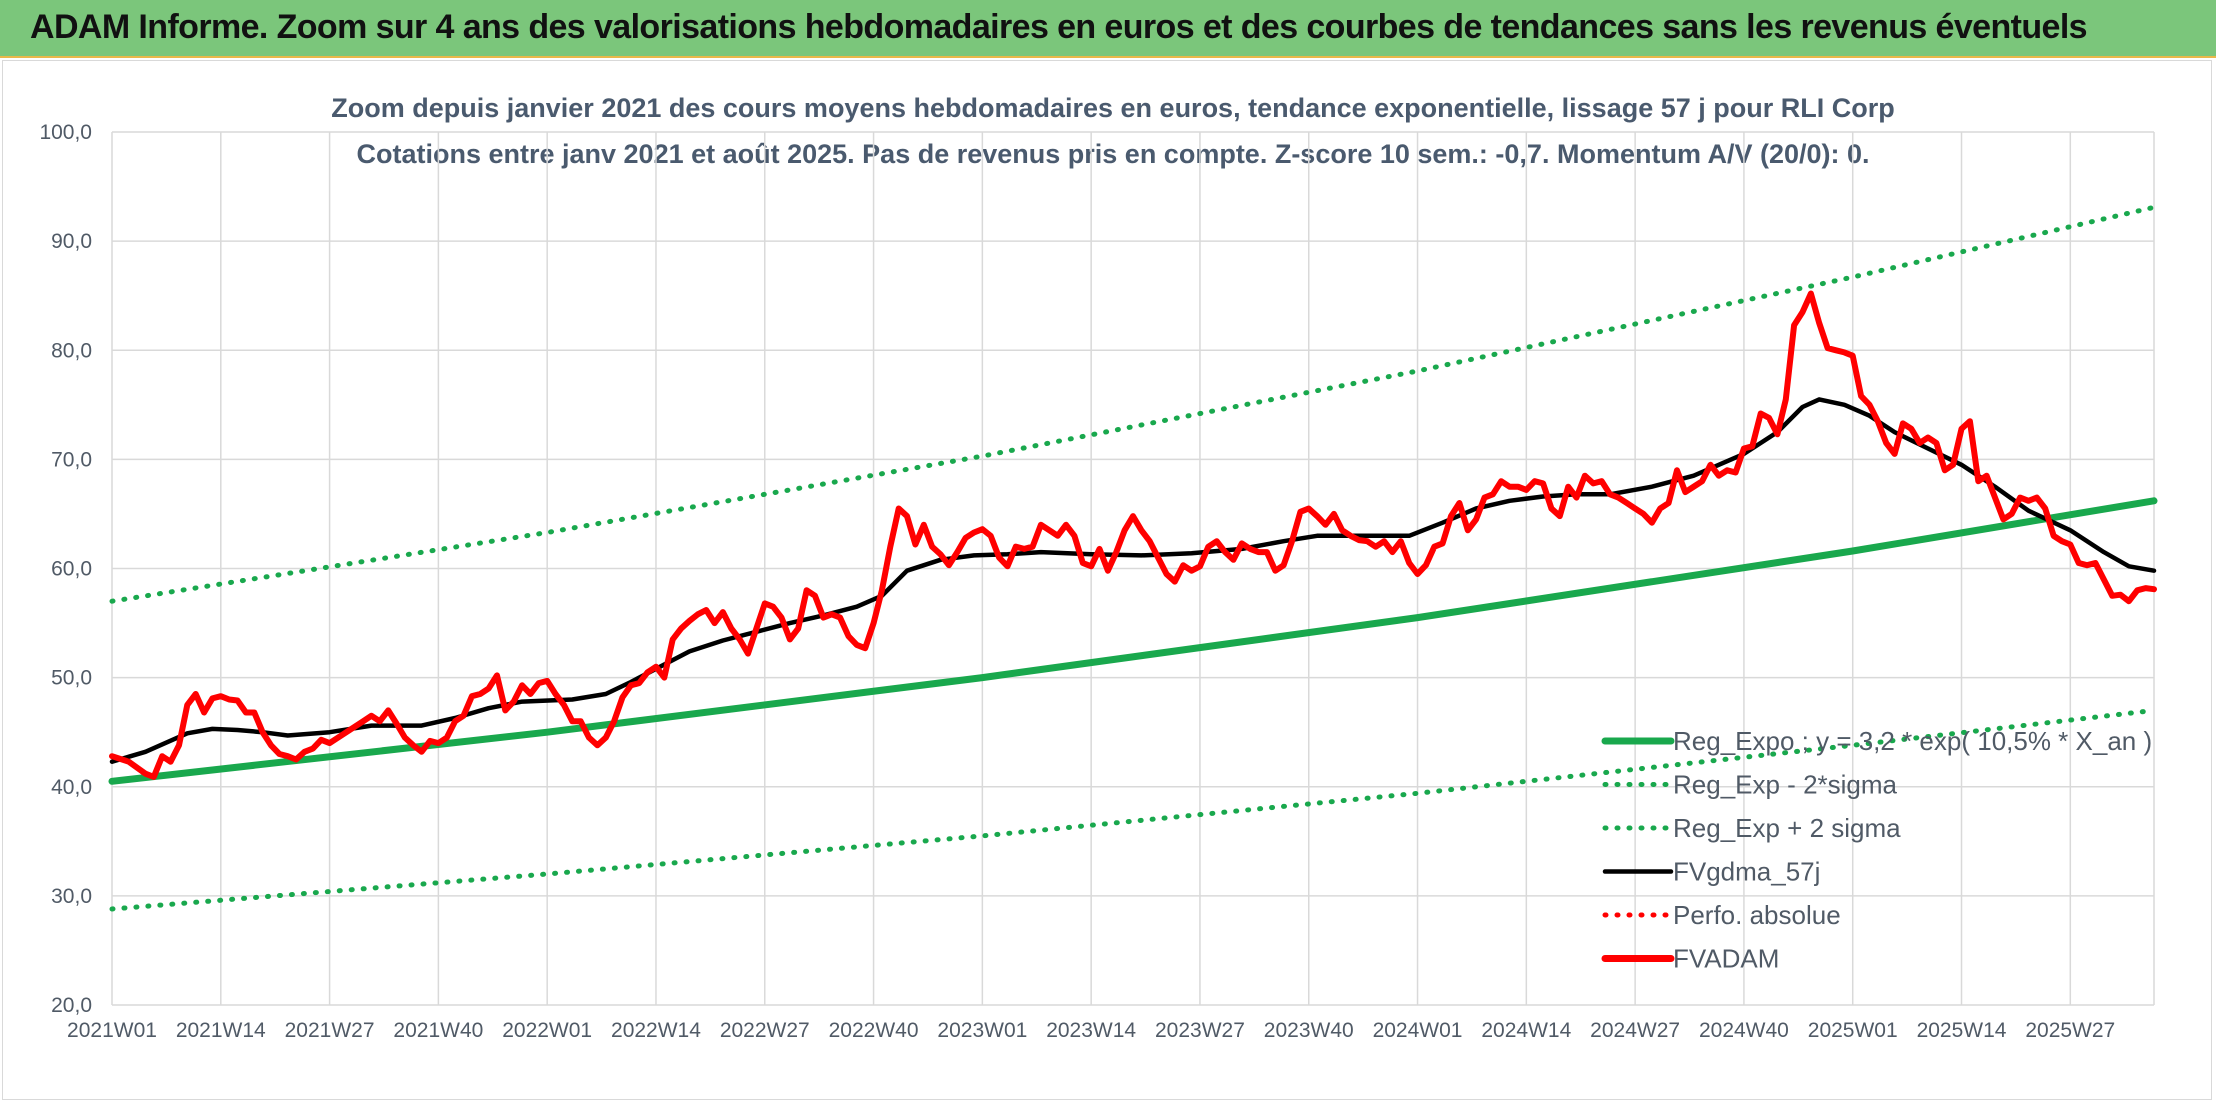 The height and width of the screenshot is (1102, 2216). I want to click on y-tick-label: 50,0, so click(71, 678).